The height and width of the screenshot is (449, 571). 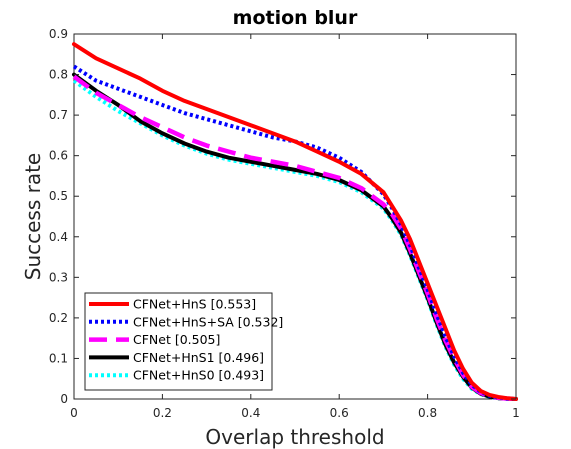 What do you see at coordinates (295, 18) in the screenshot?
I see `chart-title: motion blur` at bounding box center [295, 18].